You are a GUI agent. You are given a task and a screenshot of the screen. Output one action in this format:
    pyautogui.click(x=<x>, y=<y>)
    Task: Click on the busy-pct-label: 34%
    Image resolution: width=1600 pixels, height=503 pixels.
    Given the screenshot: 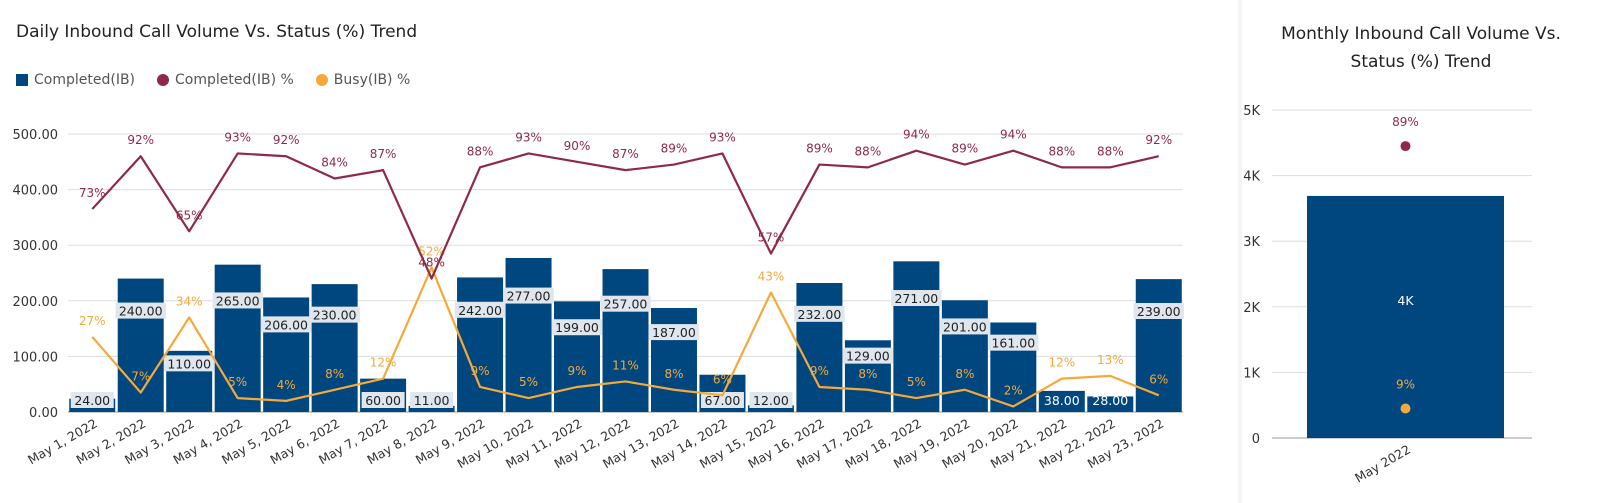 What is the action you would take?
    pyautogui.click(x=189, y=301)
    